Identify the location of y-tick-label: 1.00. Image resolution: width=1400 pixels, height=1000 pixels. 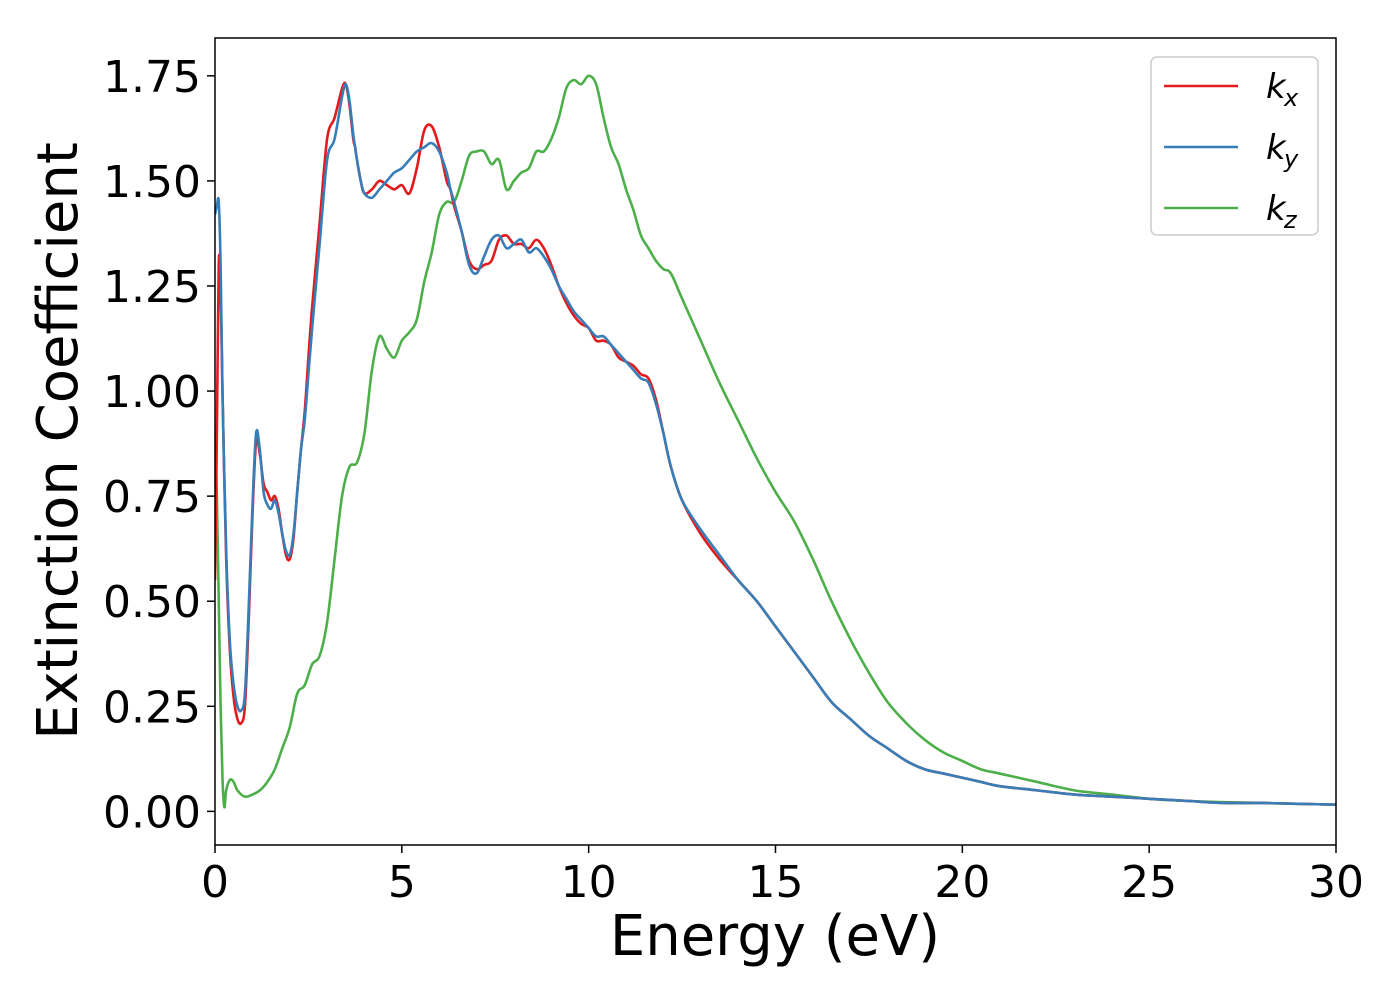
(152, 392).